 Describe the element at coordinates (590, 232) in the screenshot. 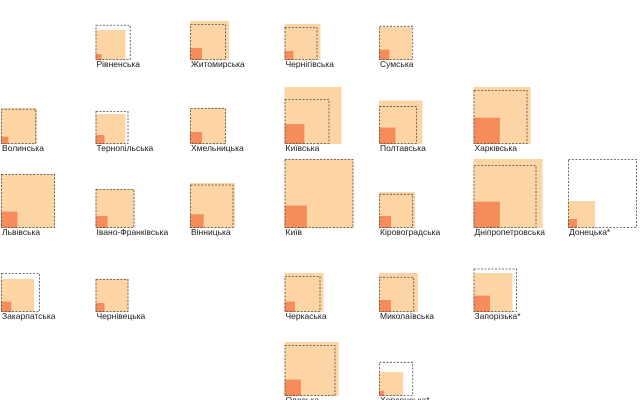

I see `region-label: Донецька*` at that location.